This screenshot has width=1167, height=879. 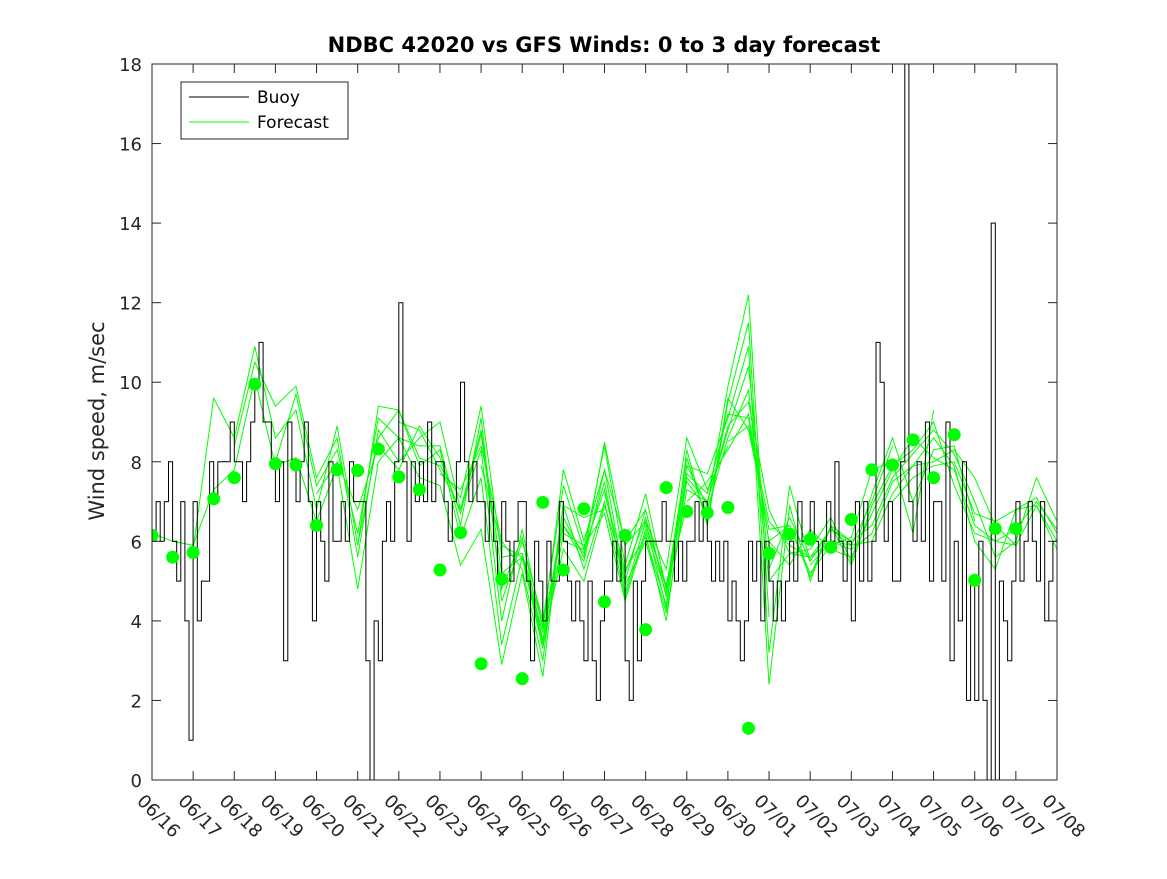 I want to click on y-tick-label: 0, so click(x=136, y=781).